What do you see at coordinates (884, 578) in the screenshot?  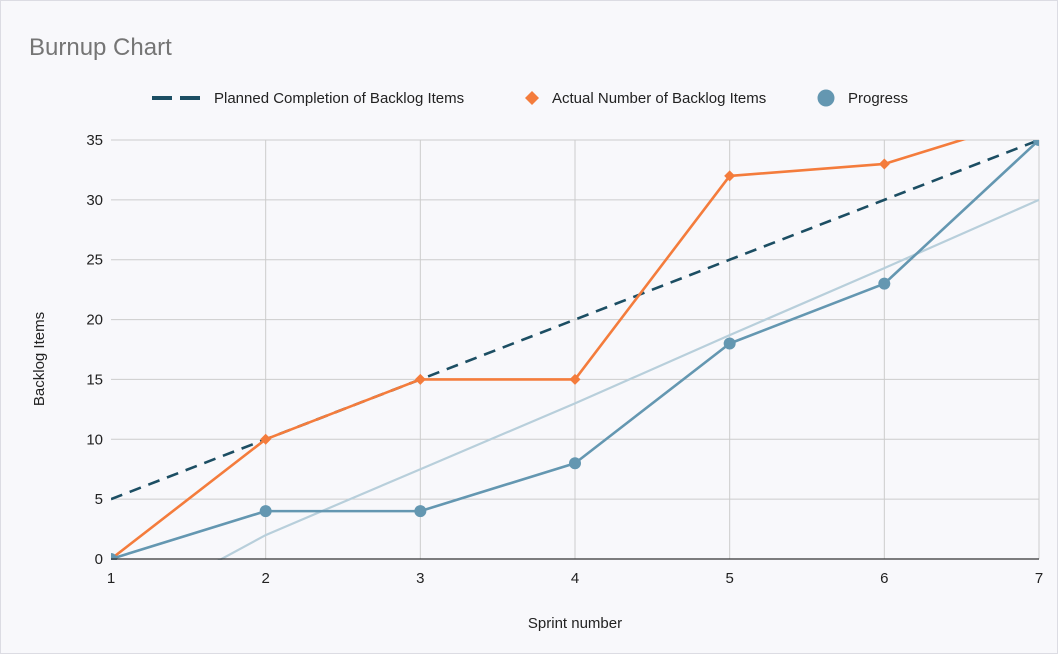 I see `x-tick-label: 6` at bounding box center [884, 578].